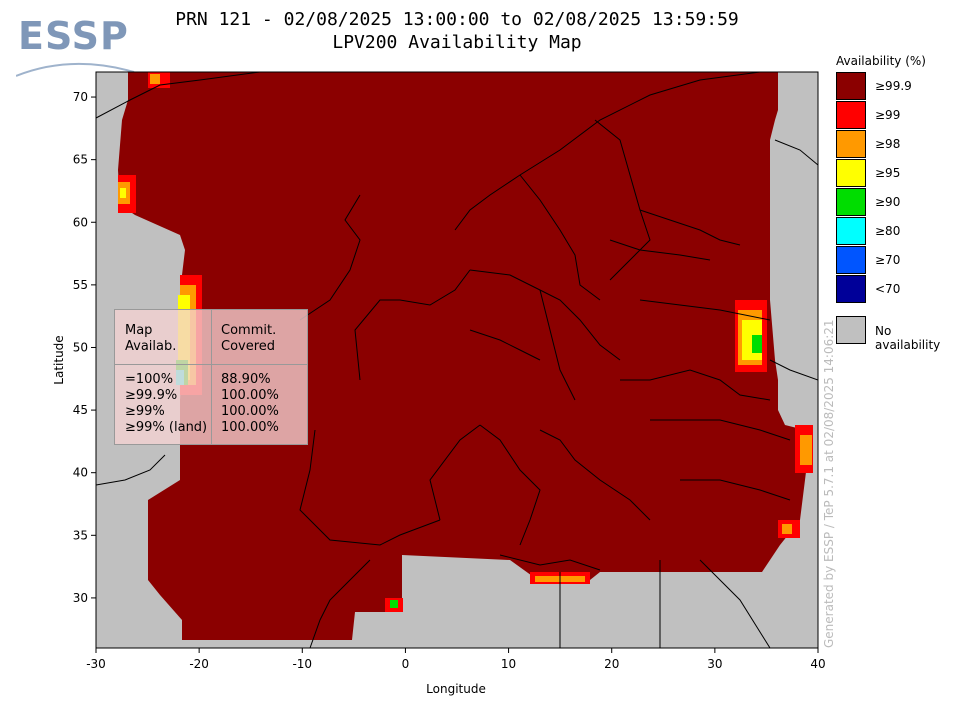  What do you see at coordinates (302, 664) in the screenshot?
I see `x-tick-label: -10` at bounding box center [302, 664].